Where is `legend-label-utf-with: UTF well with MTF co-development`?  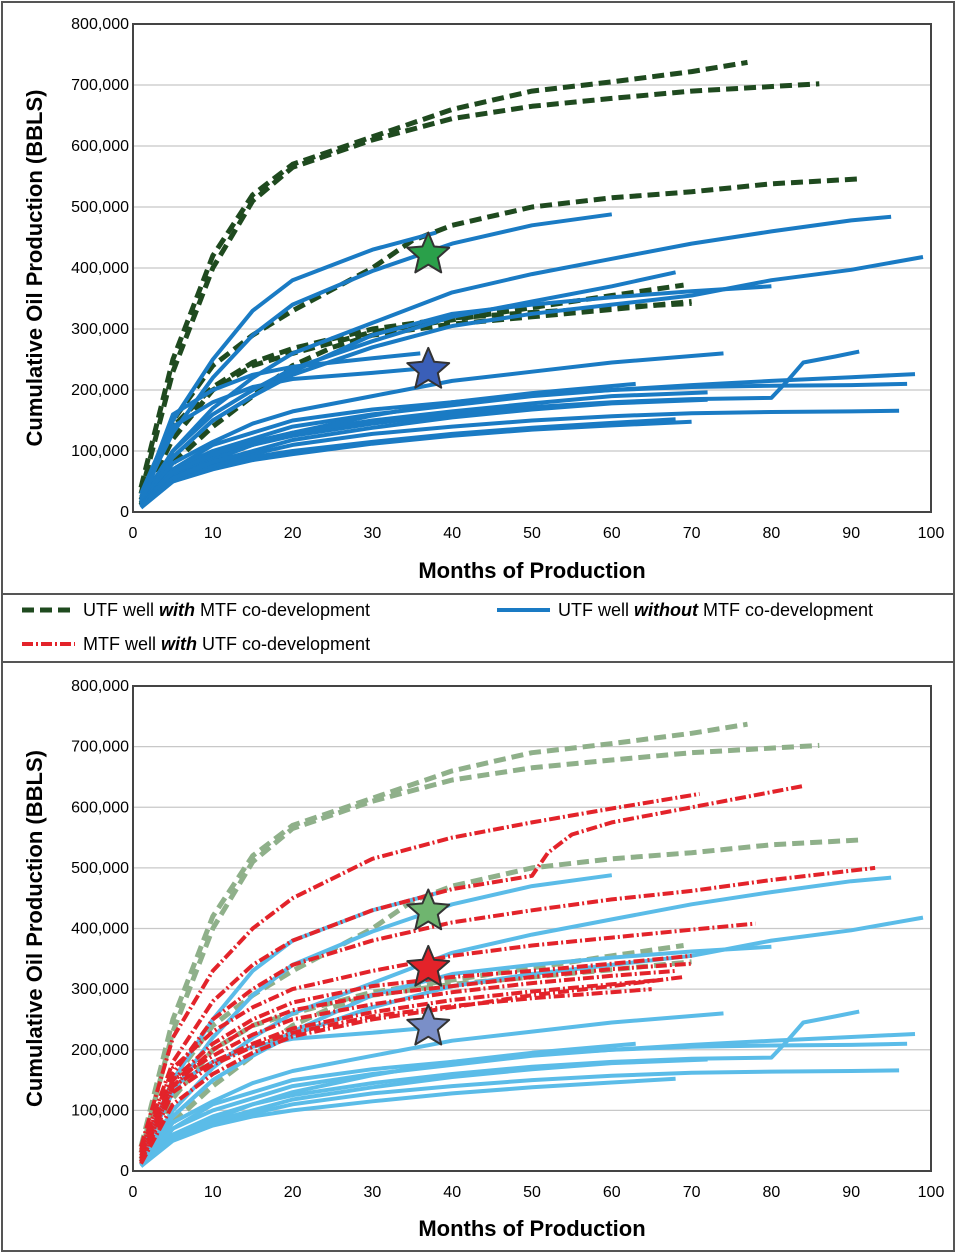
legend-label-utf-with: UTF well with MTF co-development is located at coordinates (226, 610).